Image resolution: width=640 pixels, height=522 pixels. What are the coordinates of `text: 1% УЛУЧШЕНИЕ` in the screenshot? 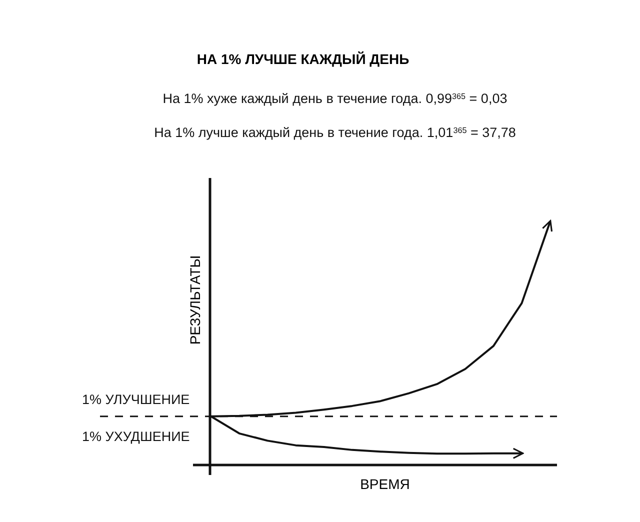 It's located at (136, 399).